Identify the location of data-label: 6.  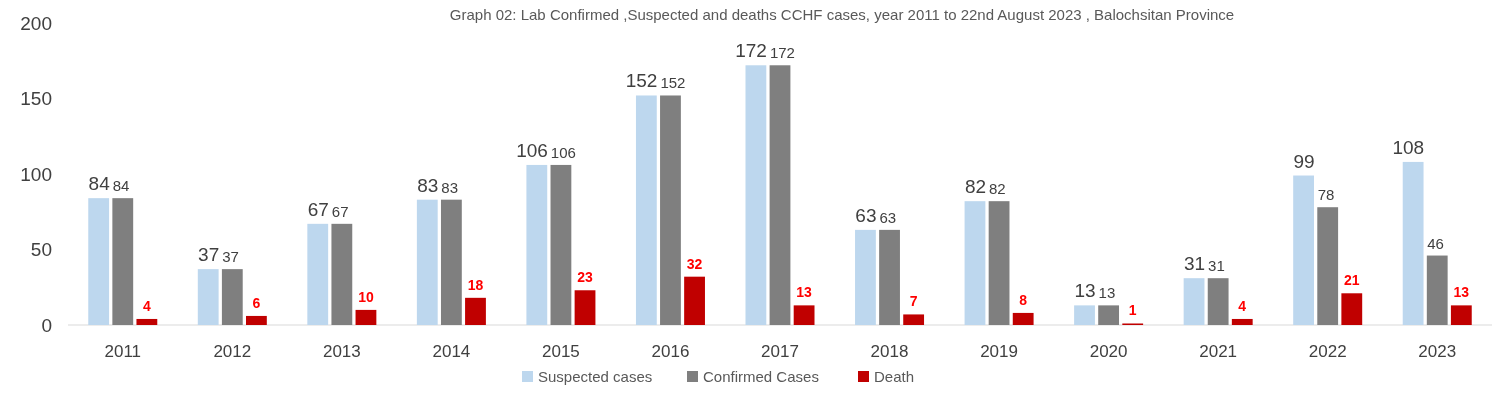
(256, 302).